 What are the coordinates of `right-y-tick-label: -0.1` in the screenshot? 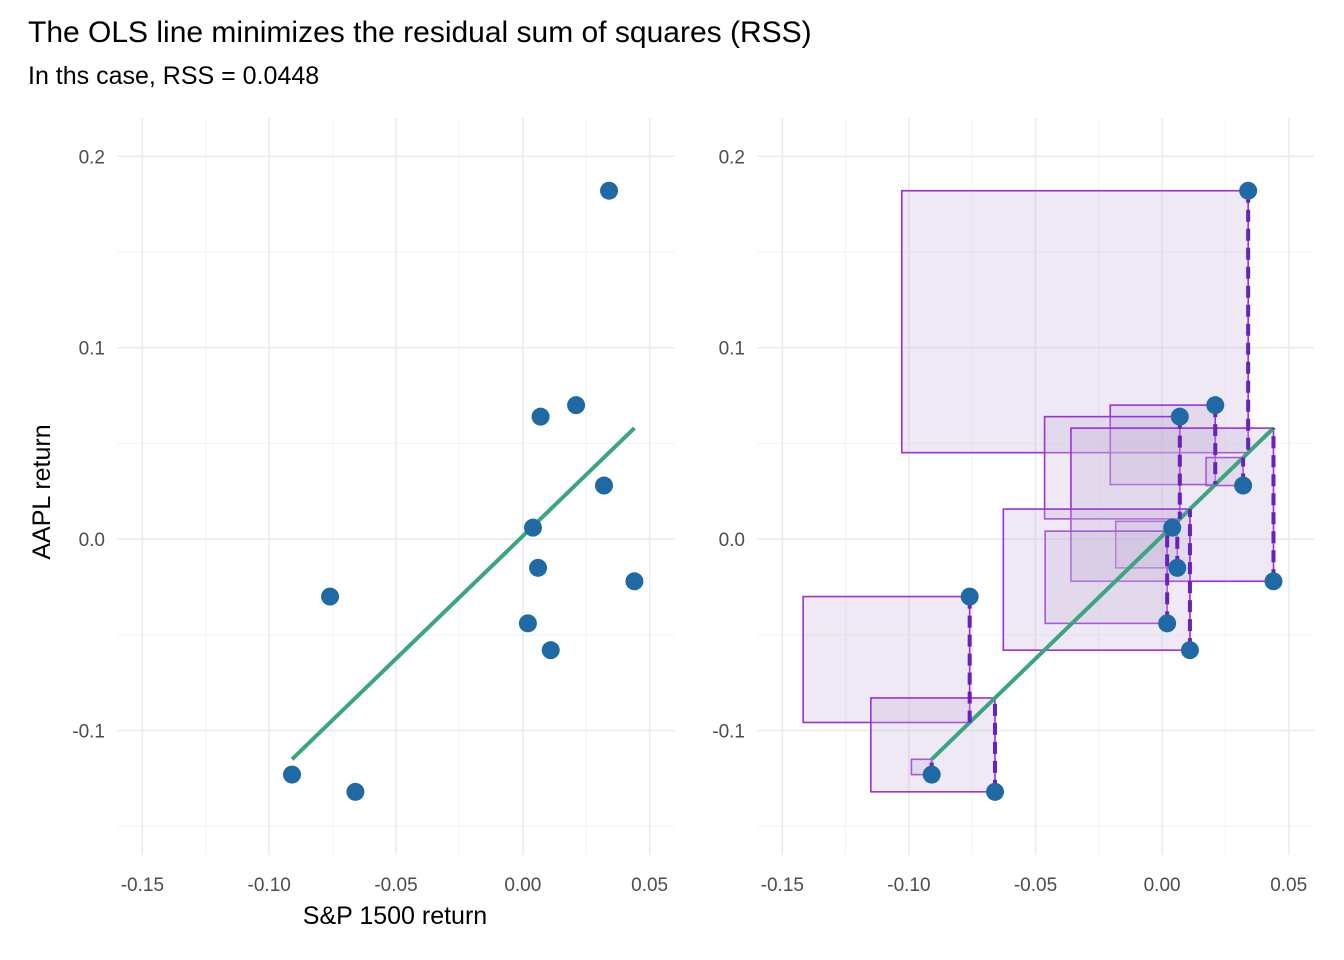 It's located at (728, 732).